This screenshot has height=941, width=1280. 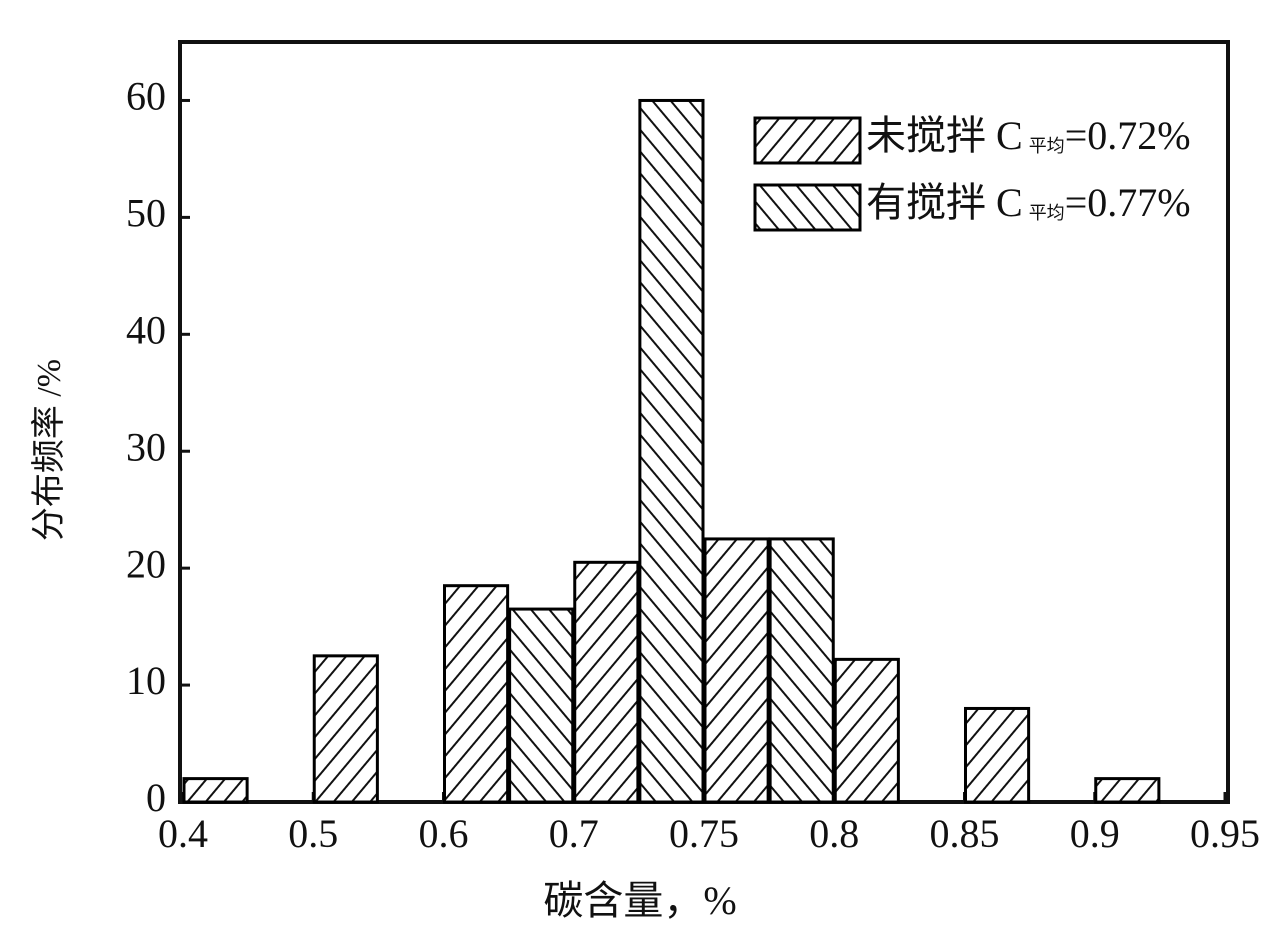 What do you see at coordinates (926, 202) in the screenshot?
I see `legend-name: 有搅拌` at bounding box center [926, 202].